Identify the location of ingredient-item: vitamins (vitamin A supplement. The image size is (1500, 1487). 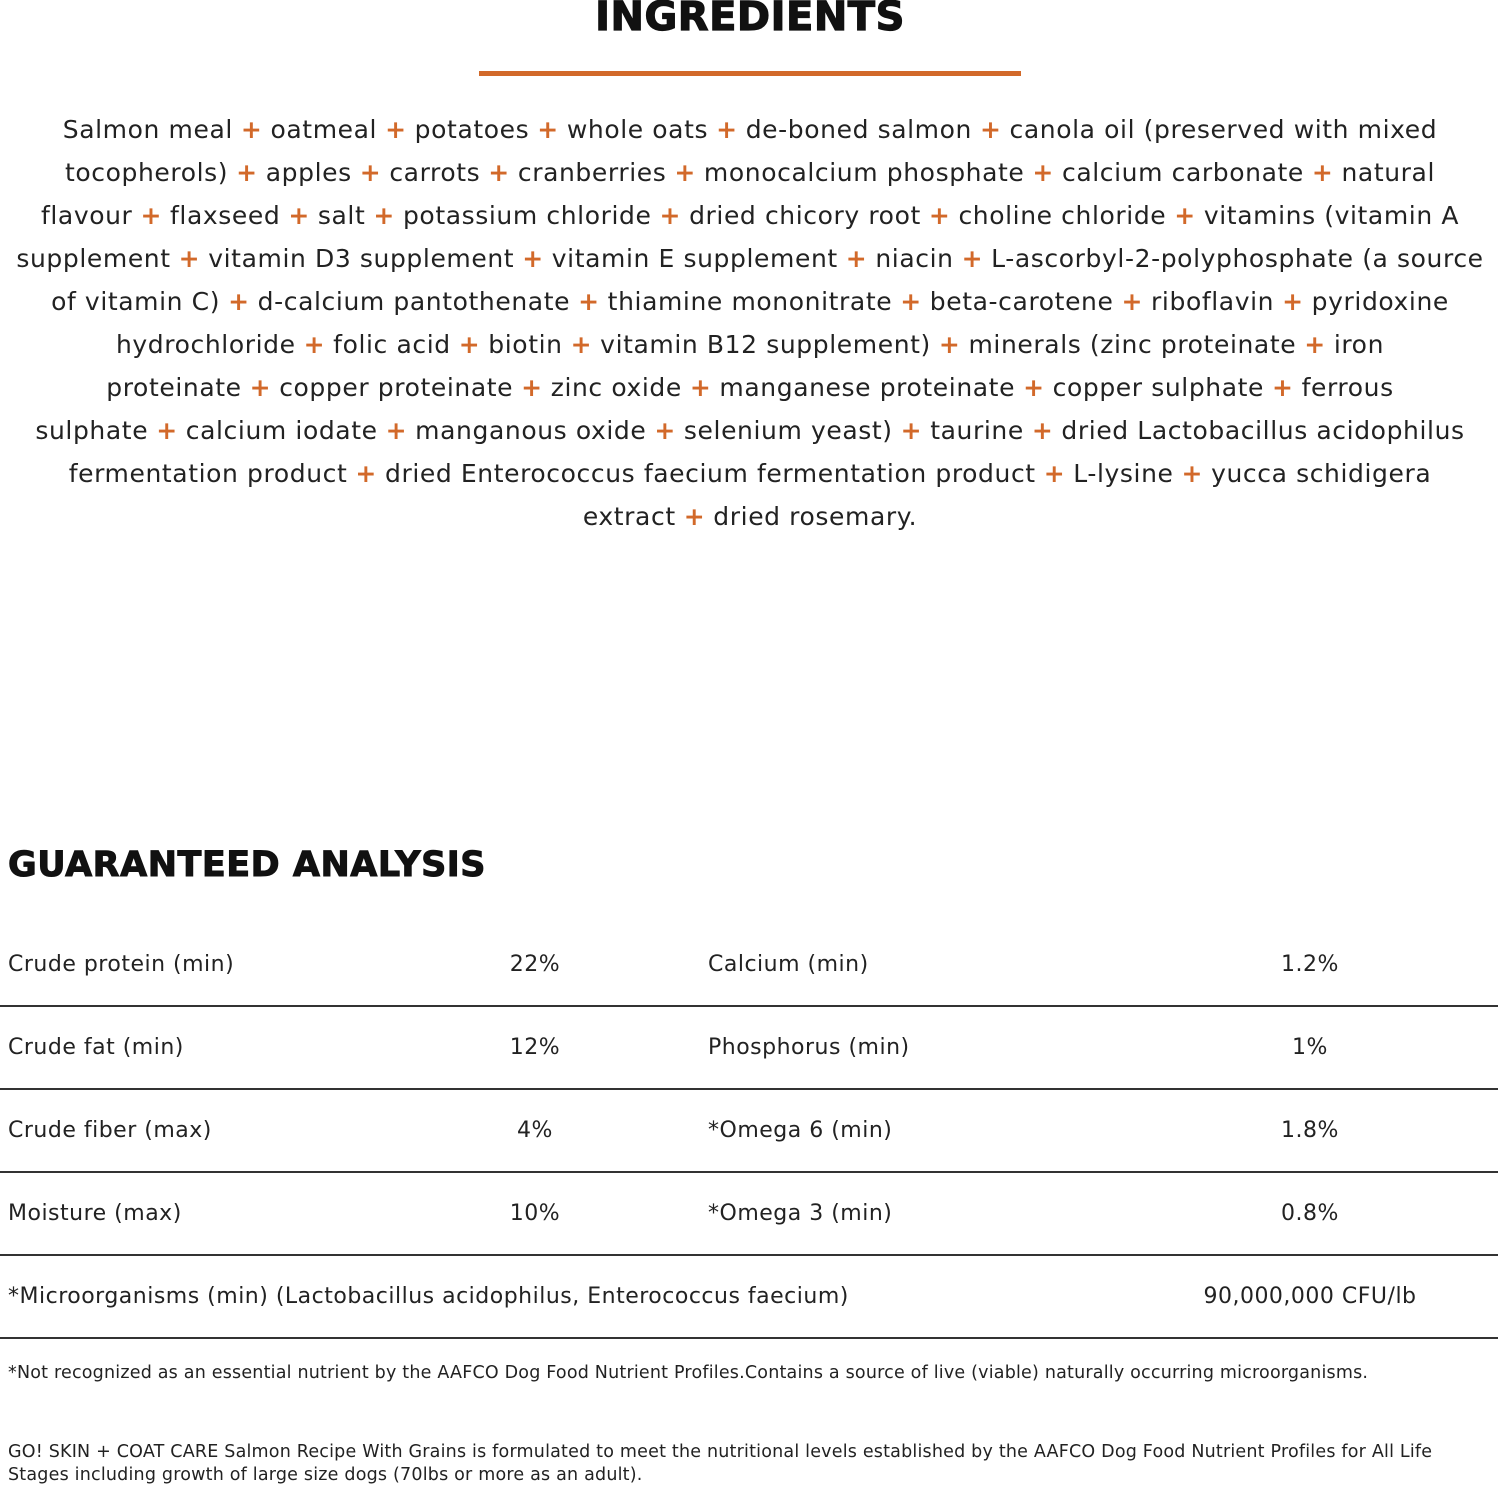
(738, 237).